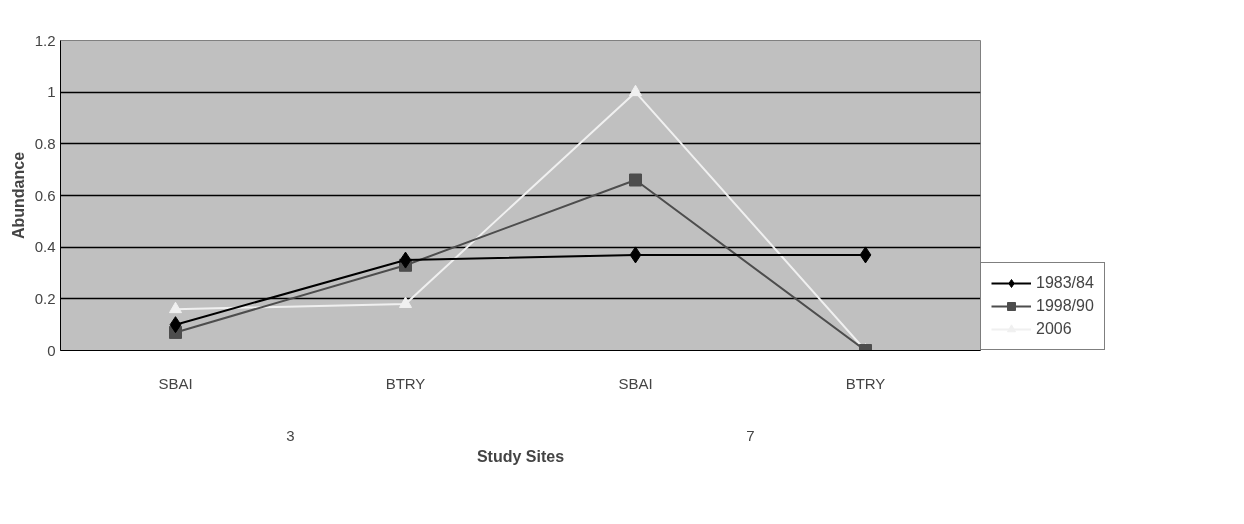  I want to click on legend-label: 1998/90, so click(1065, 306).